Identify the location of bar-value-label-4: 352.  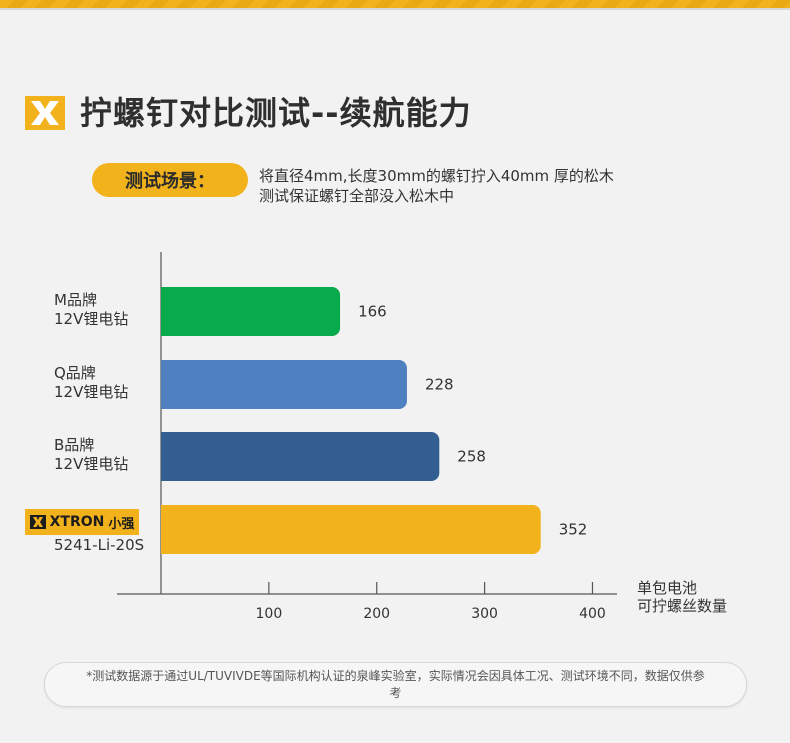
(573, 530).